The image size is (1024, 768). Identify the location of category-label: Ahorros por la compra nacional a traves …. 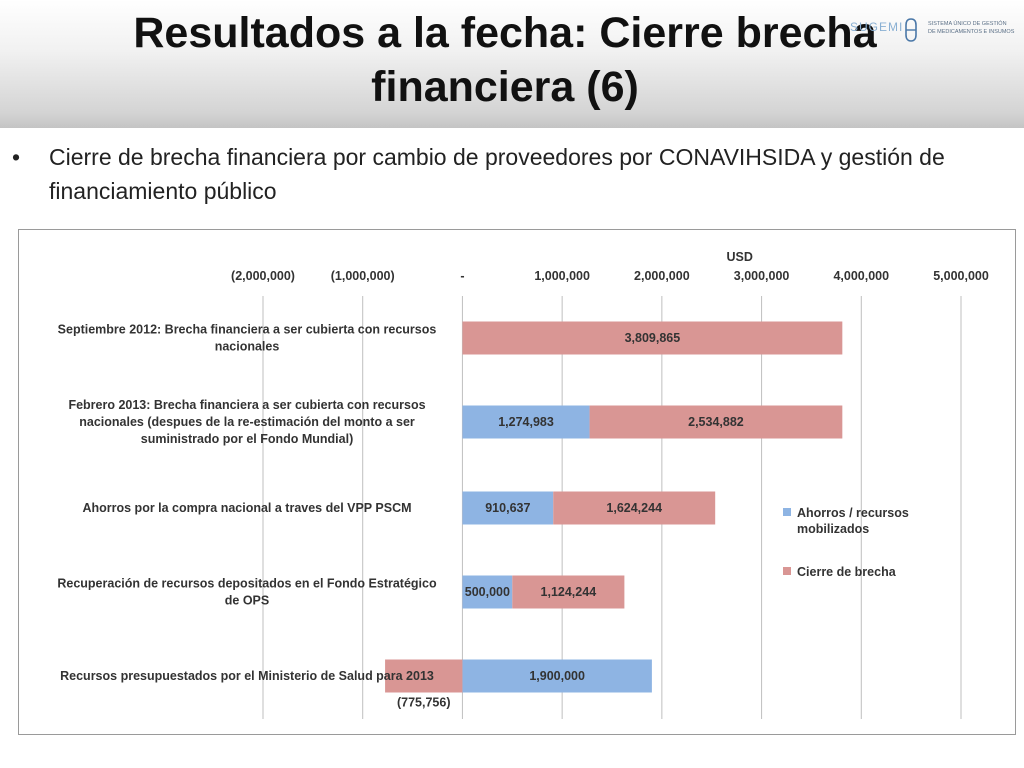
(246, 508).